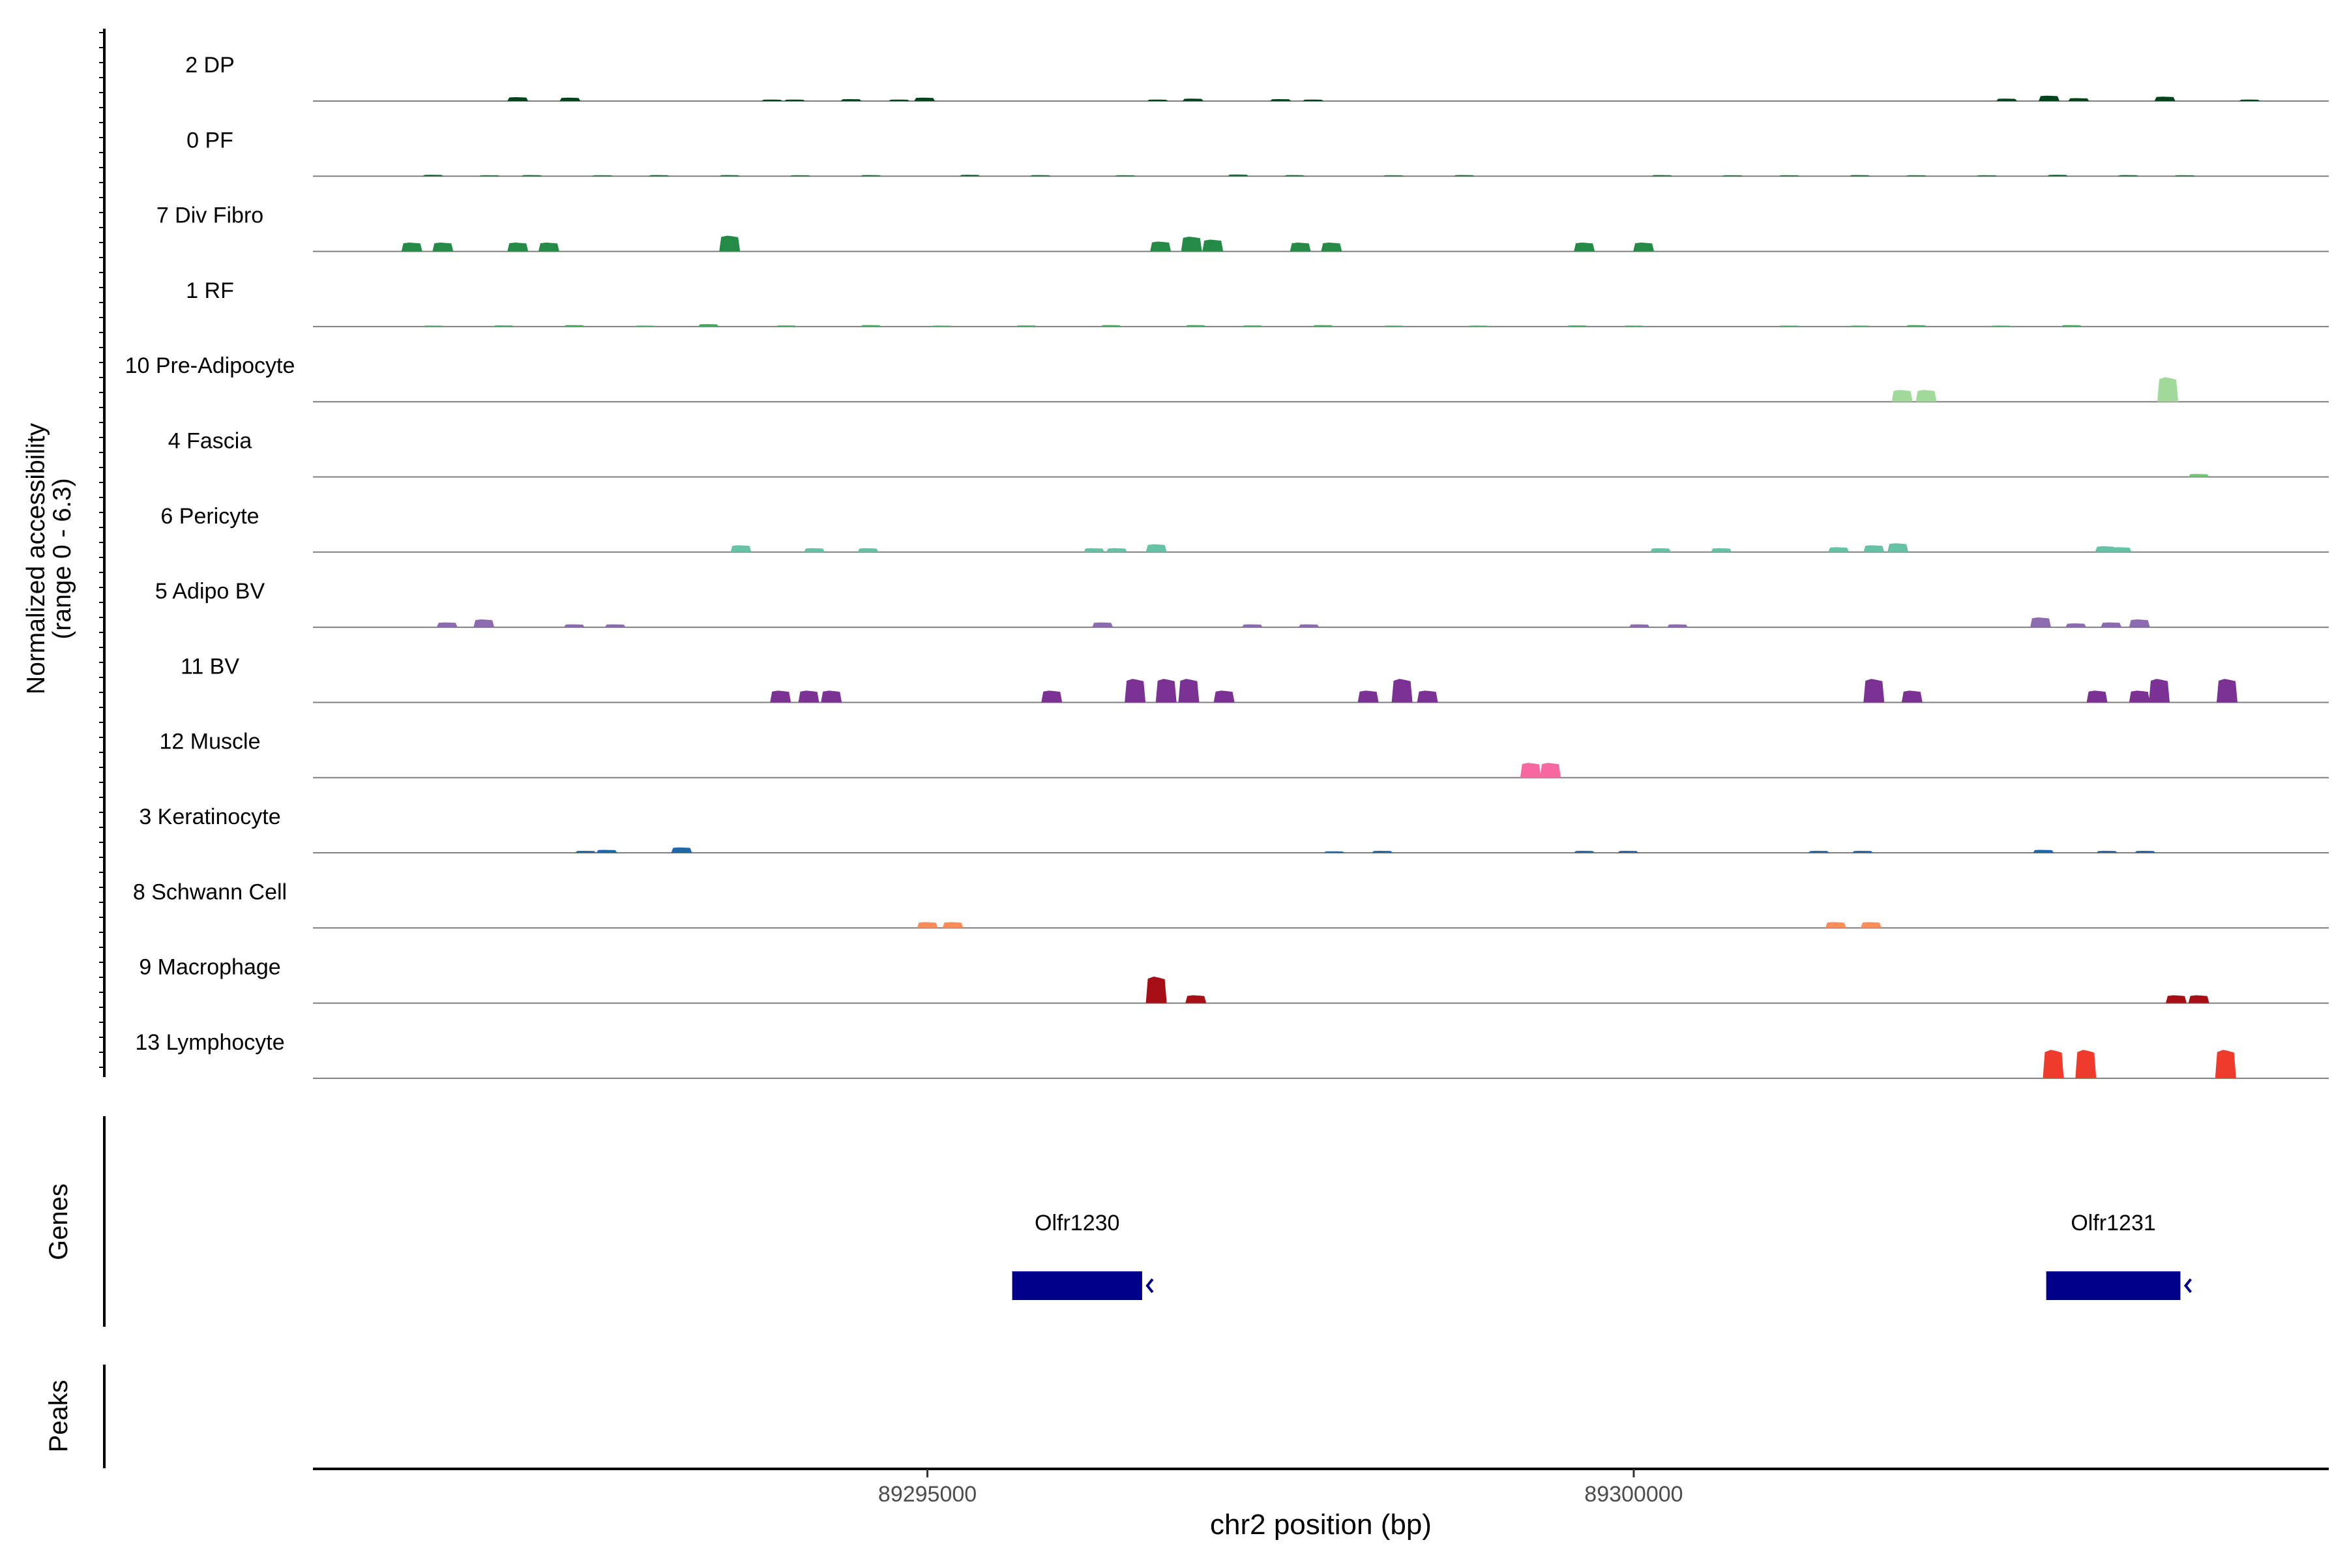 This screenshot has height=1568, width=2347. What do you see at coordinates (1232, 1054) in the screenshot?
I see `track-13-lymphocyte: 13 Lymphocyte` at bounding box center [1232, 1054].